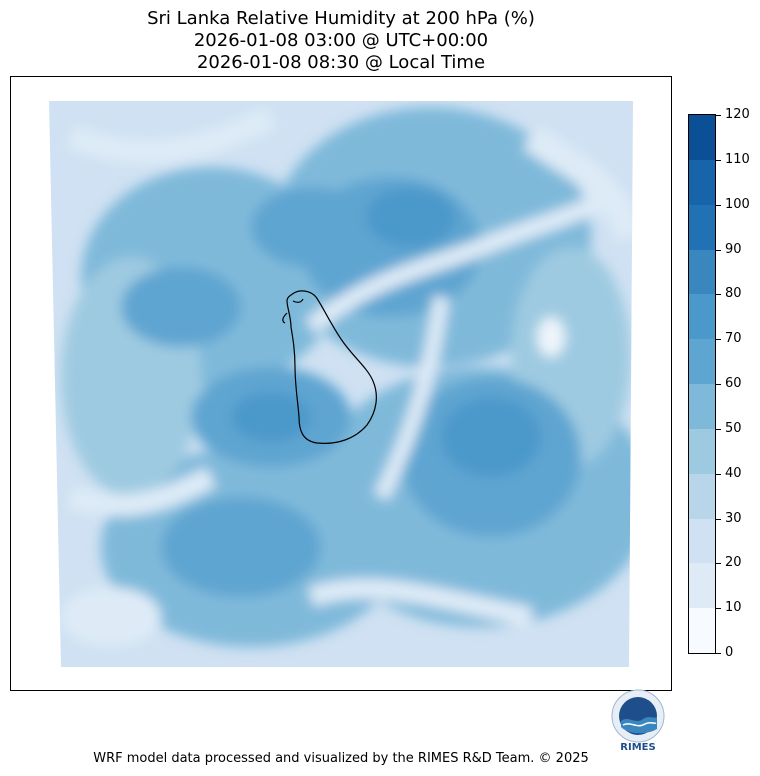 Image resolution: width=760 pixels, height=776 pixels. What do you see at coordinates (733, 249) in the screenshot?
I see `colorbar-tick-label: 90` at bounding box center [733, 249].